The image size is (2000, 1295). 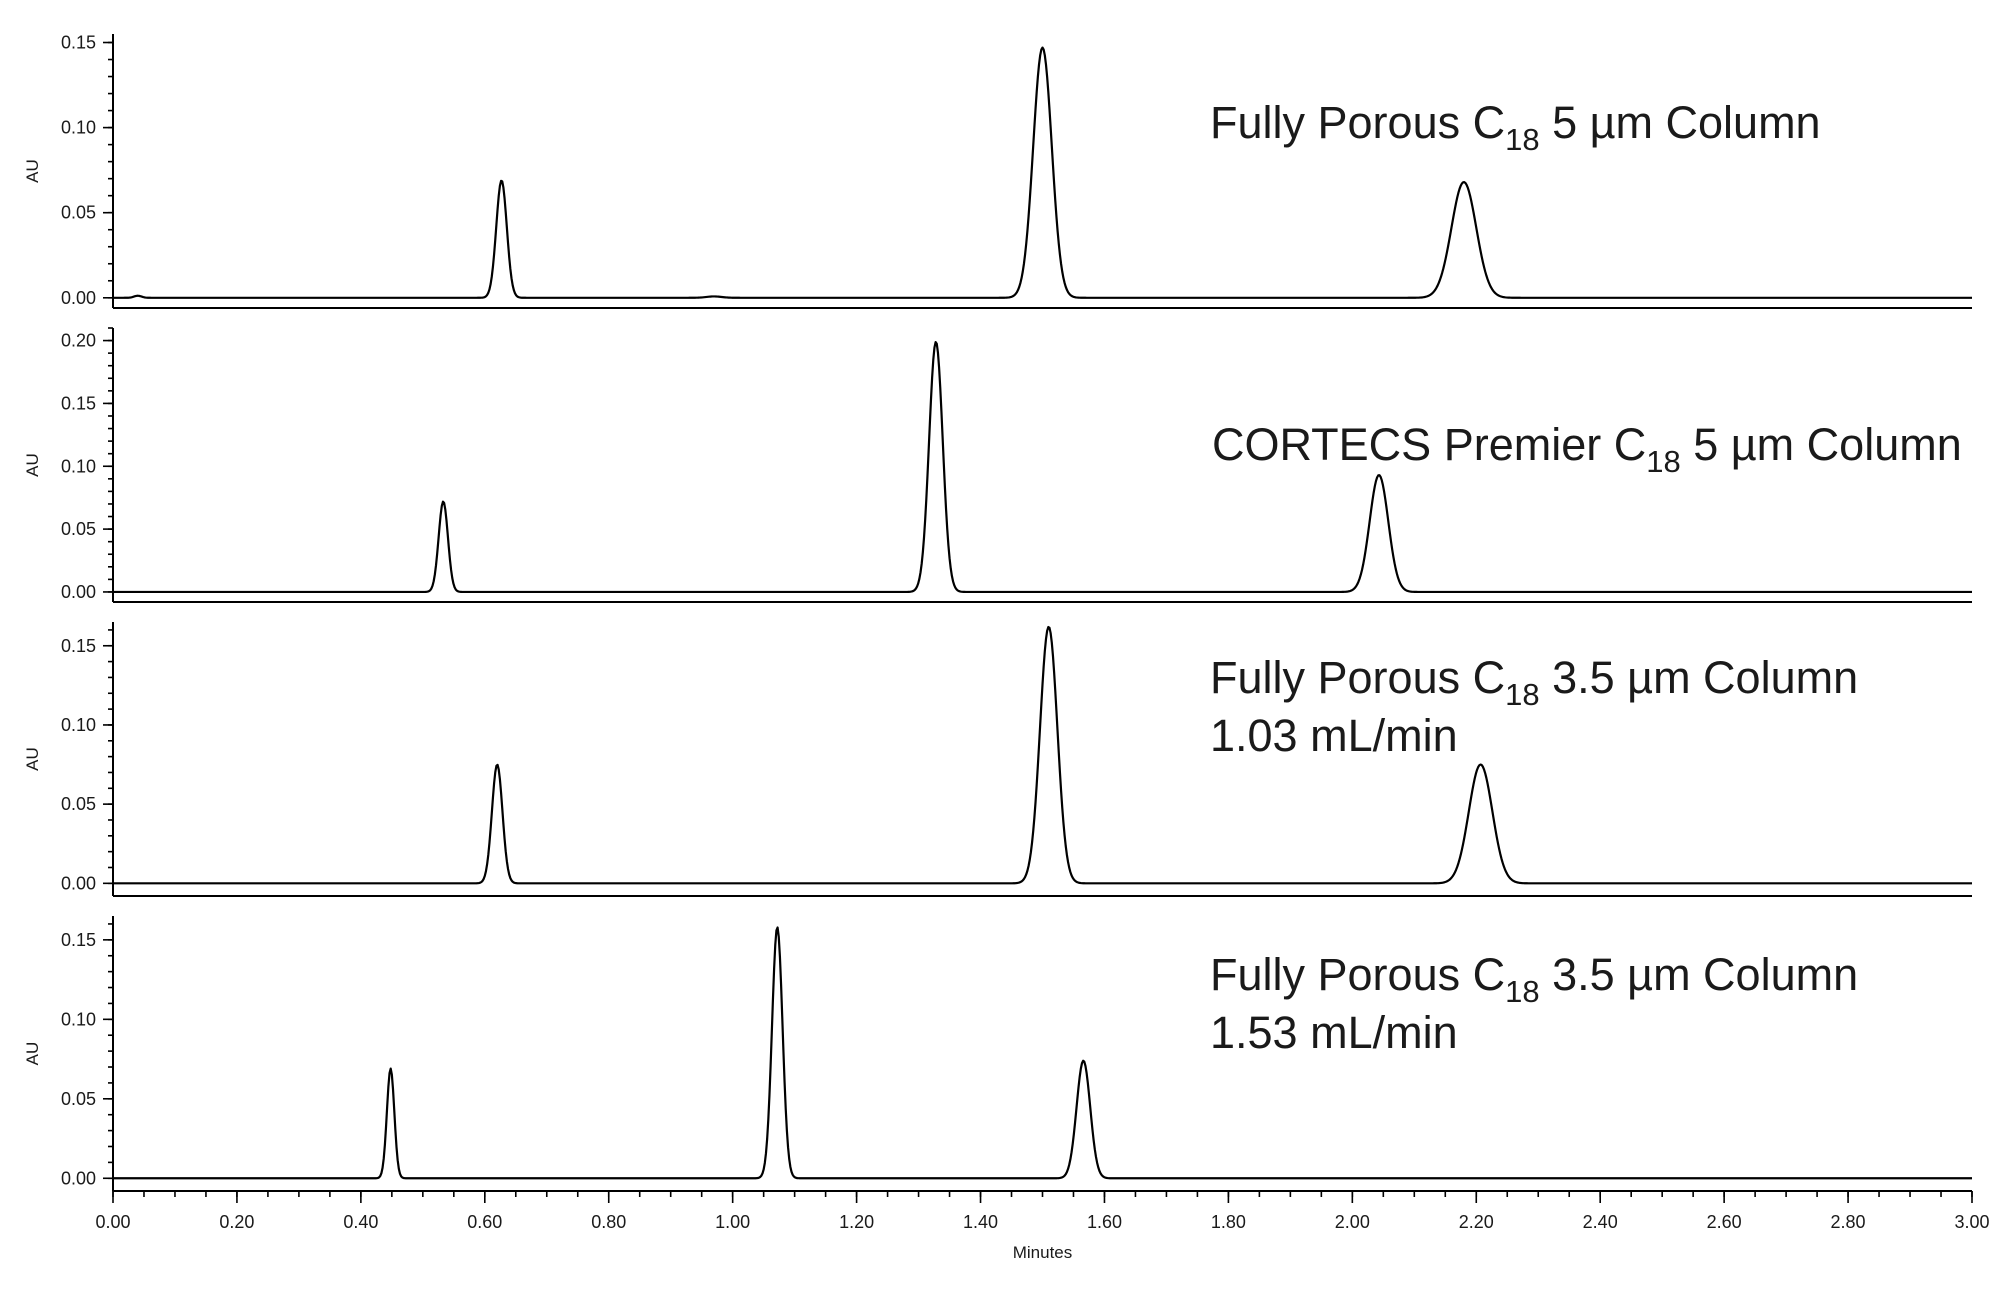 I want to click on x-tick-label: 3.00, so click(x=1971, y=1222).